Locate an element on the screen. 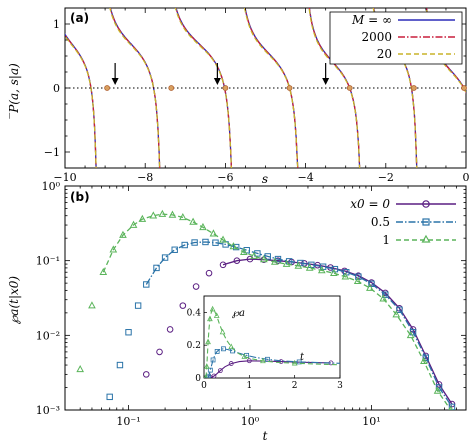 This screenshot has width=474, height=447. panel-b-ylabel: ℘a(t|x0) is located at coordinates (14, 300).